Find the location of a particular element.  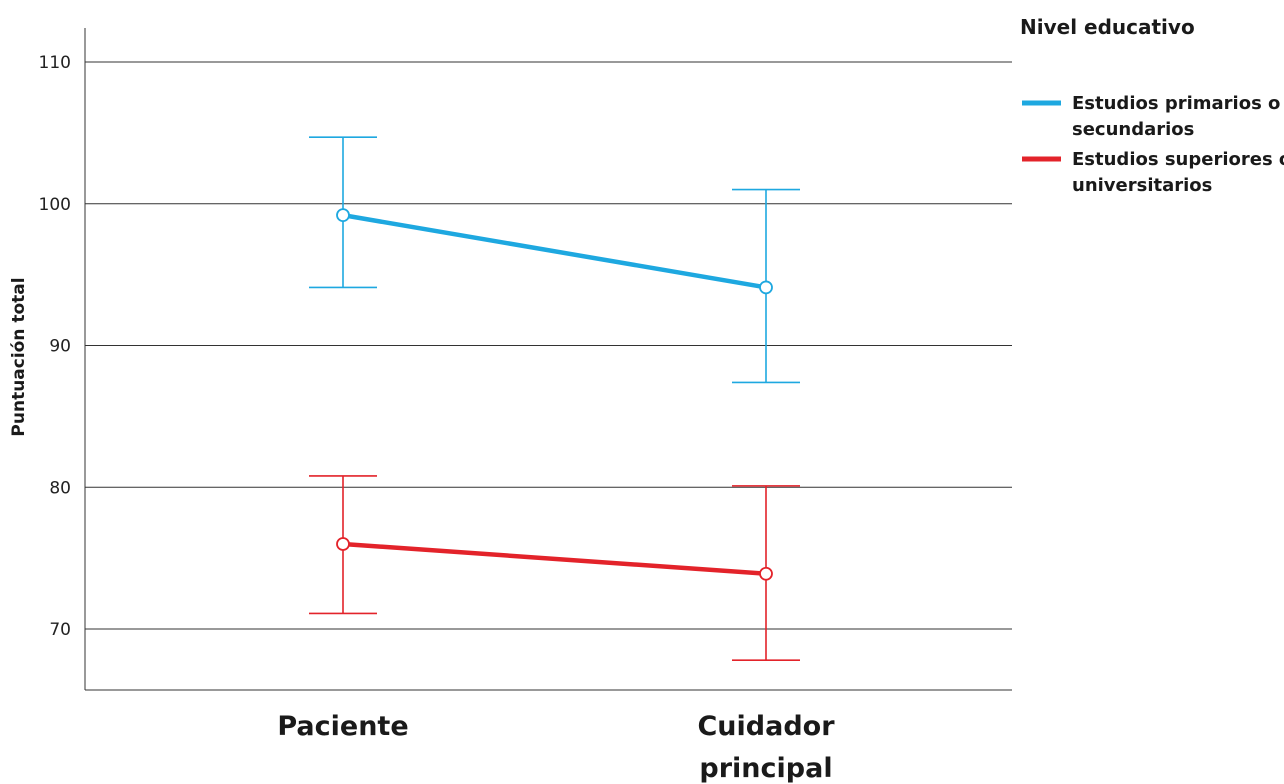

legend-label: Estudios primarios o is located at coordinates (1176, 103).